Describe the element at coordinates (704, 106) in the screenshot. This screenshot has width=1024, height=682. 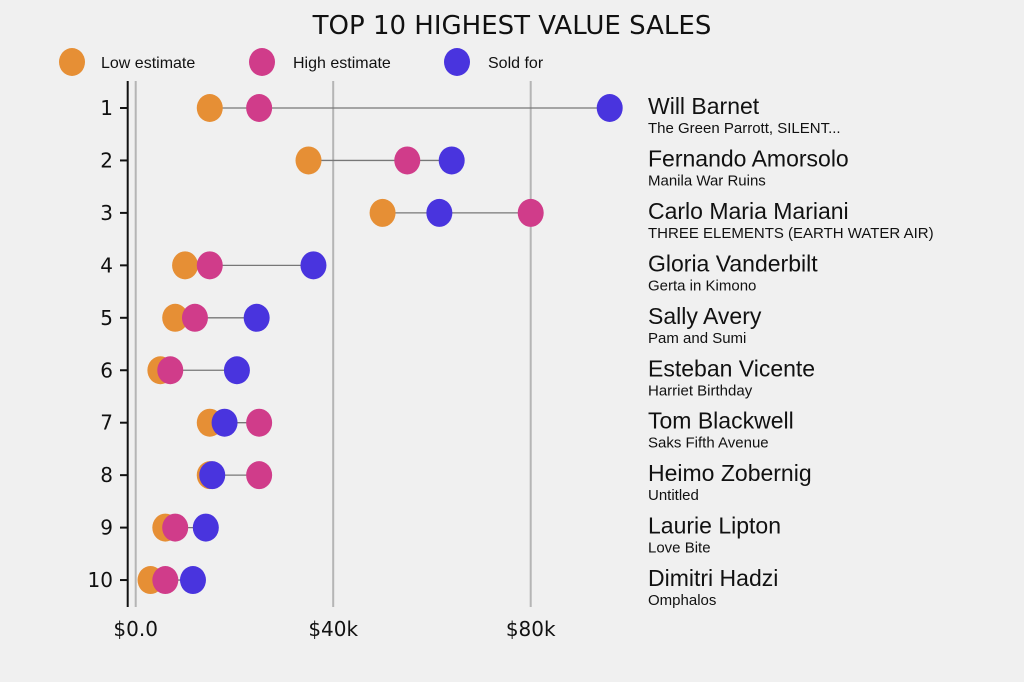
I see `artist-label: Will Barnet` at that location.